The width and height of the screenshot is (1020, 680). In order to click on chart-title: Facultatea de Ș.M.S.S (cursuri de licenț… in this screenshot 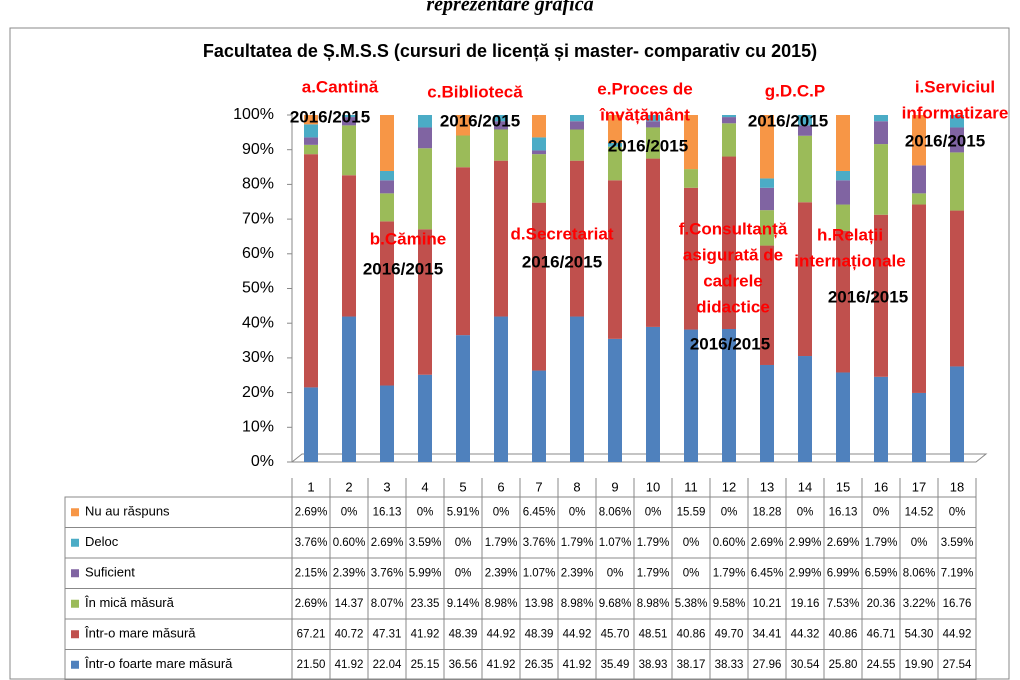, I will do `click(510, 51)`.